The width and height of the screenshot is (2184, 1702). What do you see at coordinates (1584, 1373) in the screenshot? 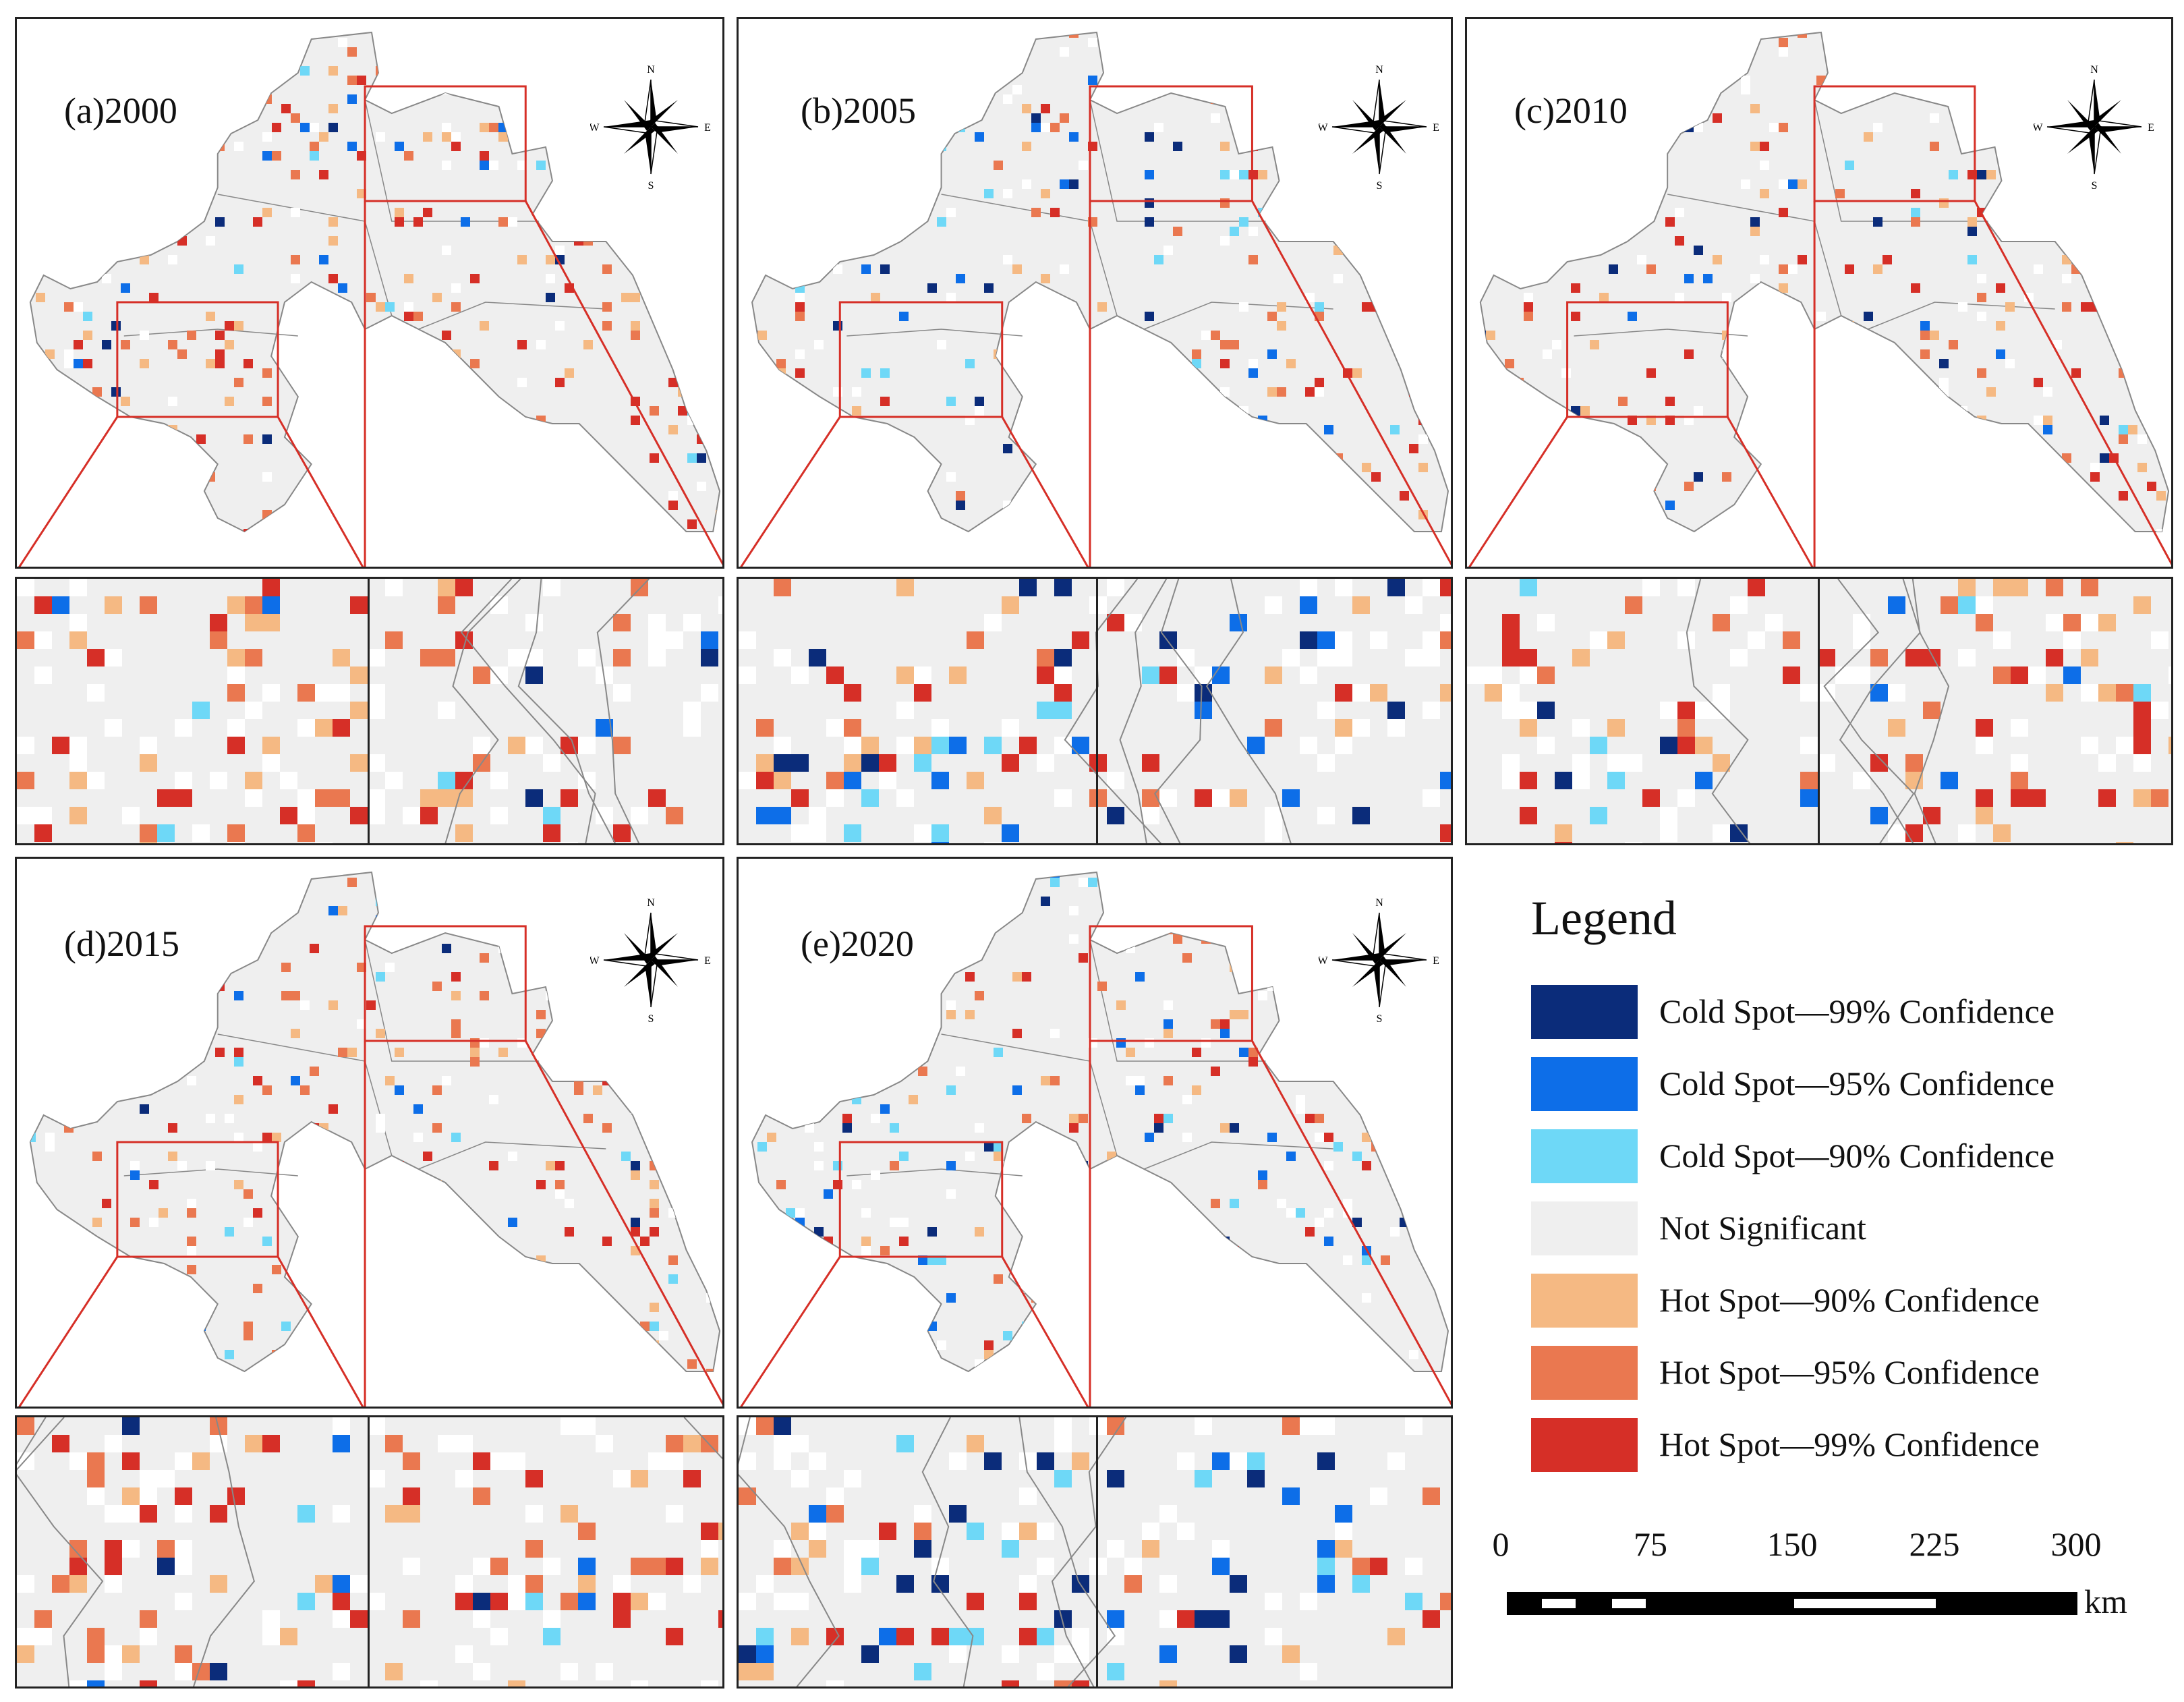
I see `legend-swatch` at bounding box center [1584, 1373].